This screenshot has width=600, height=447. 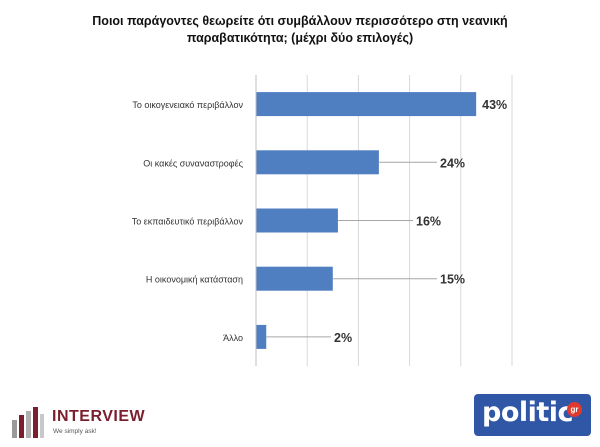 I want to click on category-label: Οι κακές συναναστροφές, so click(x=193, y=163).